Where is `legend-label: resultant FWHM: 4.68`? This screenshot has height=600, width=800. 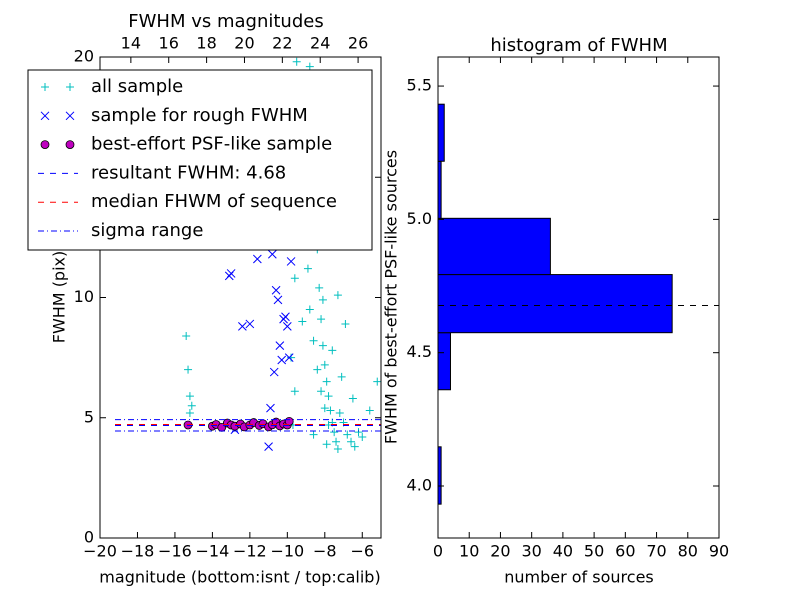 legend-label: resultant FWHM: 4.68 is located at coordinates (188, 172).